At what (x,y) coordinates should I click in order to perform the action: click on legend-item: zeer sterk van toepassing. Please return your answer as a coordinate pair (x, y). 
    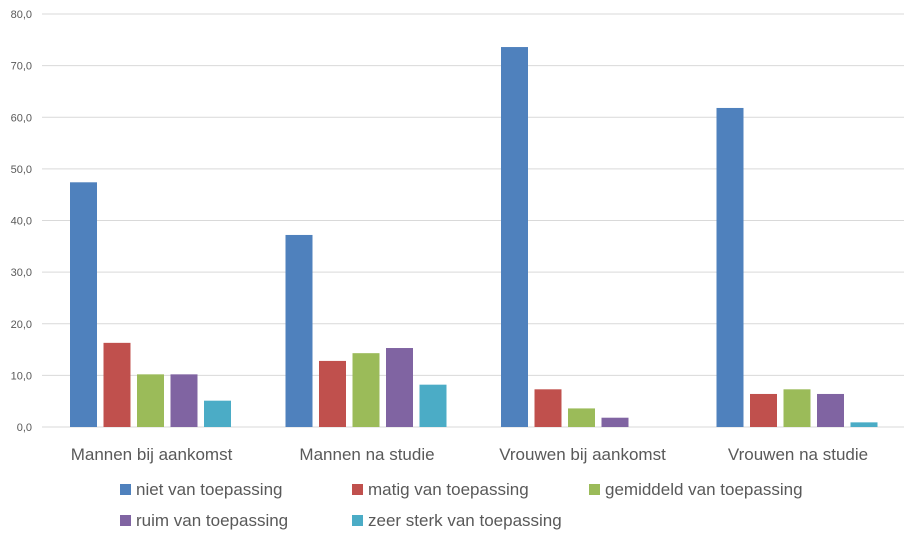
    Looking at the image, I should click on (457, 520).